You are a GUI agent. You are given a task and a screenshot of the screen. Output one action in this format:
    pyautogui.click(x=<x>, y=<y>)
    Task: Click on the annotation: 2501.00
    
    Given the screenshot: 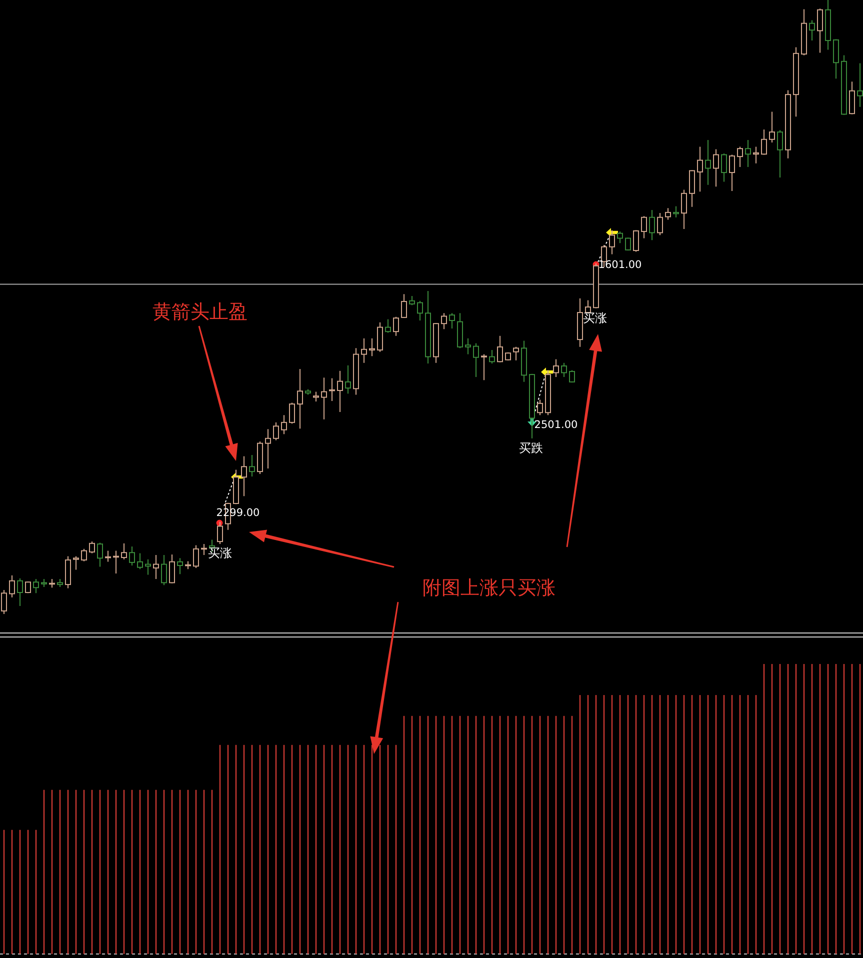 What is the action you would take?
    pyautogui.click(x=556, y=425)
    